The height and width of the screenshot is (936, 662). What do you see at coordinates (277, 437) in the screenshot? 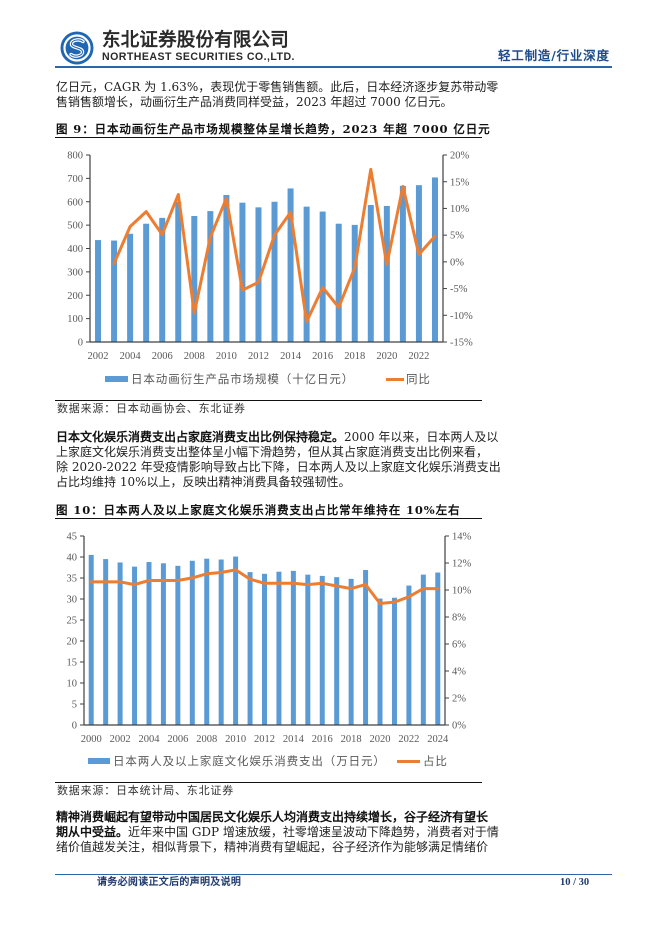
I see `text-line: 日本文化娱乐消费支出占家庭消费支出比例保持稳定。2000 年以来，日本两人及以` at bounding box center [277, 437].